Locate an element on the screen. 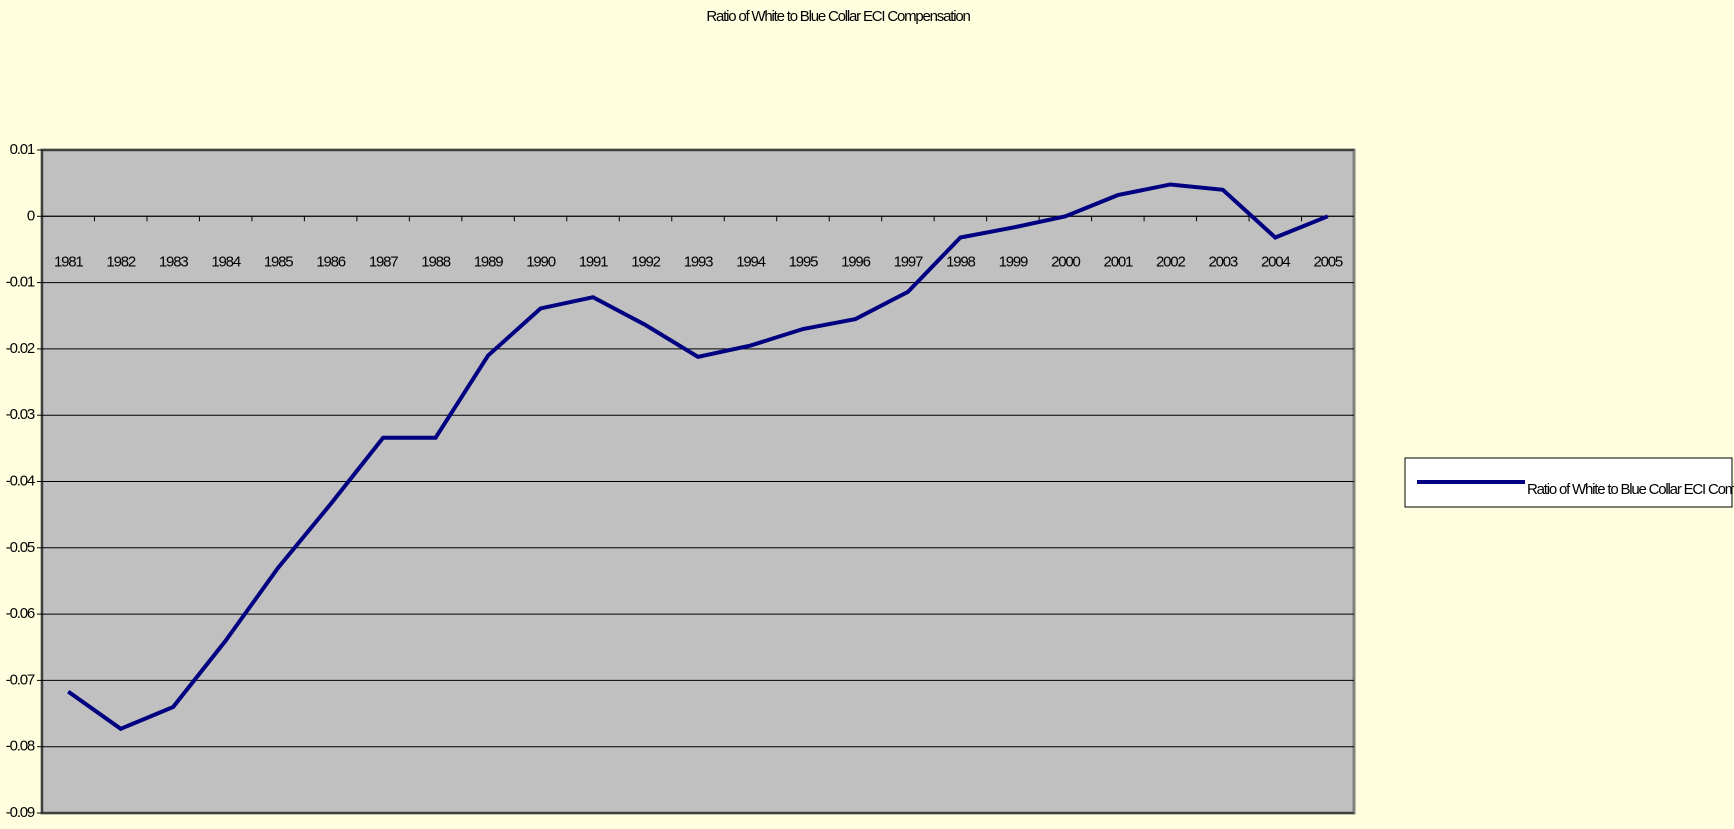  x-tick-label: 1987 is located at coordinates (383, 261).